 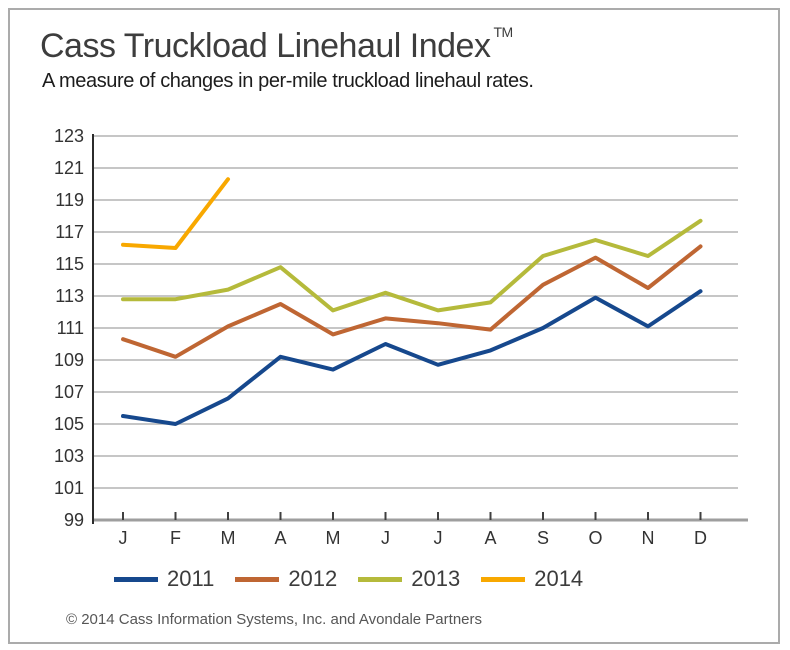 I want to click on legend-swatch-2013, so click(x=380, y=579).